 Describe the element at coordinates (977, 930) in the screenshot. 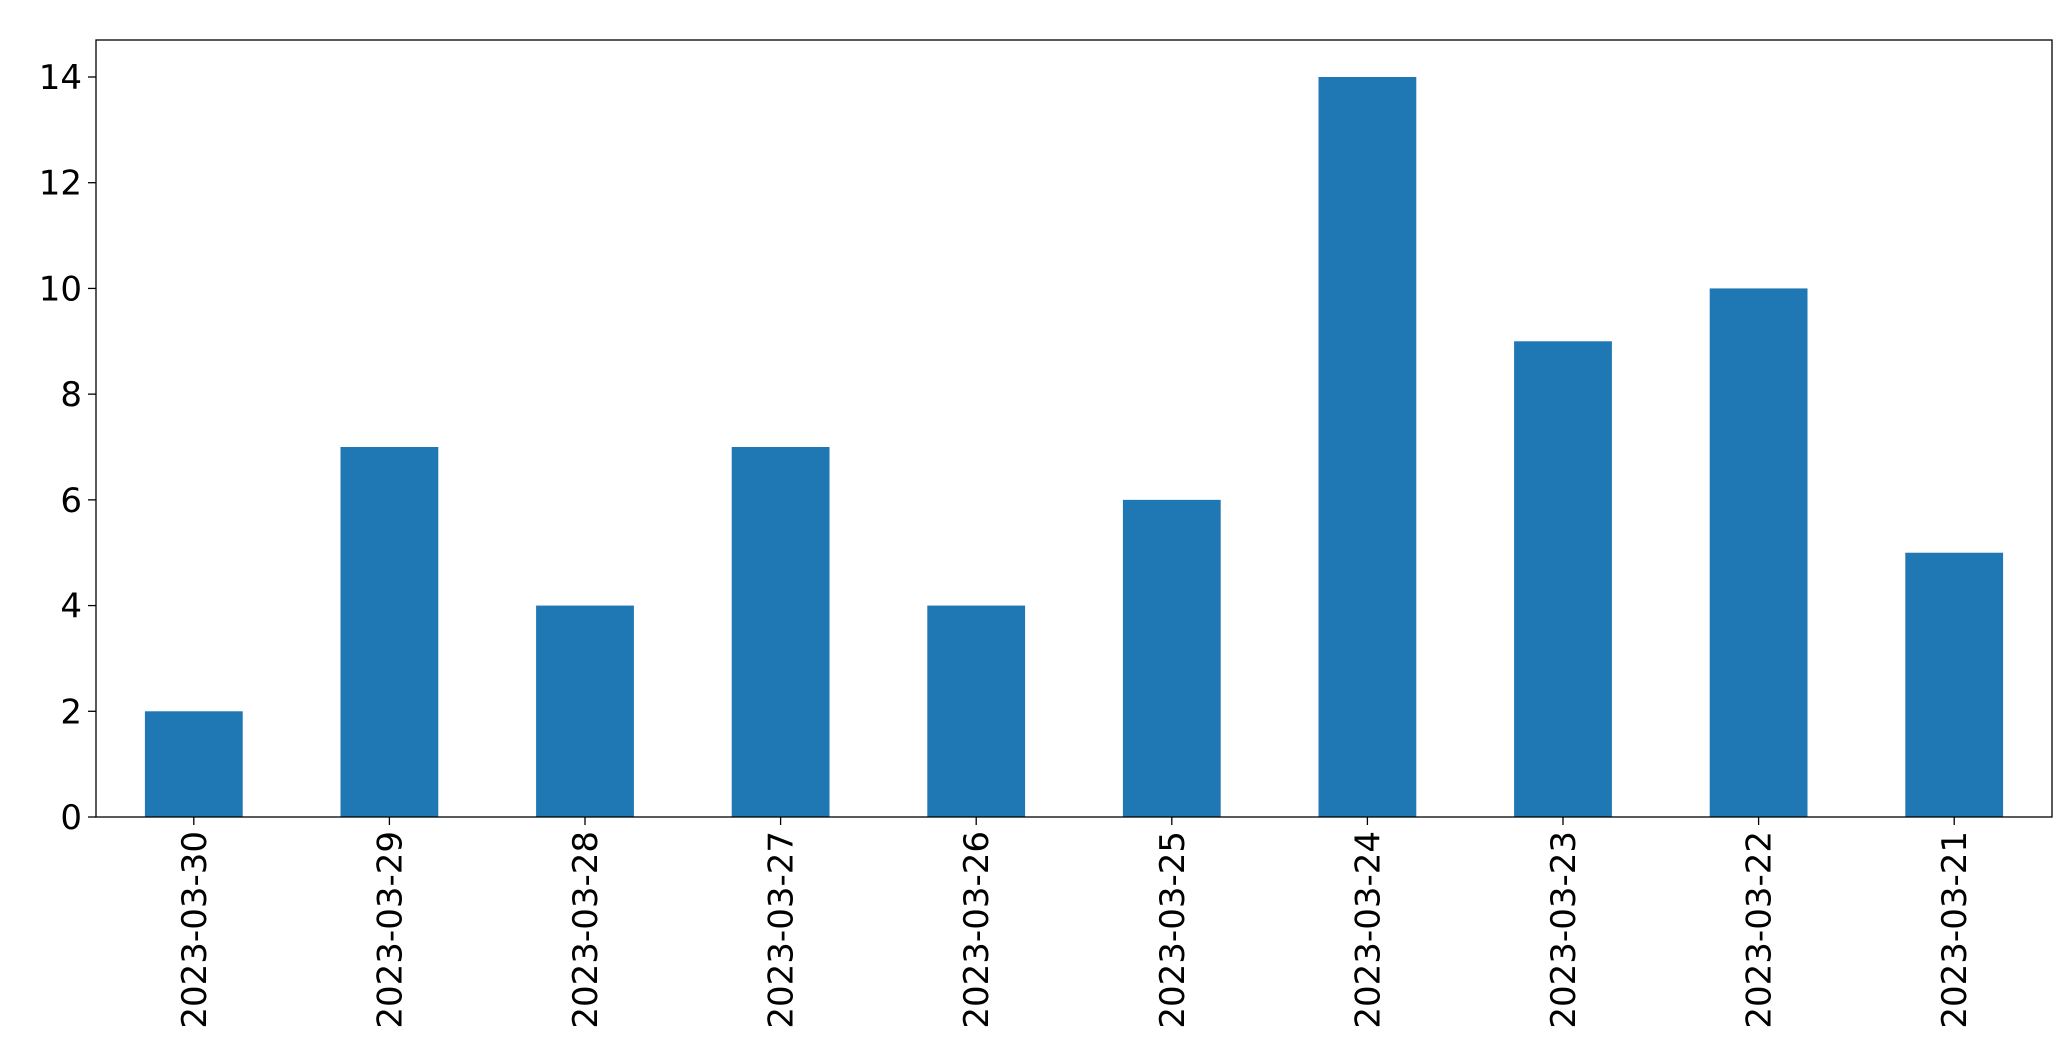

I see `x-tick-label: 2023-03-26` at that location.